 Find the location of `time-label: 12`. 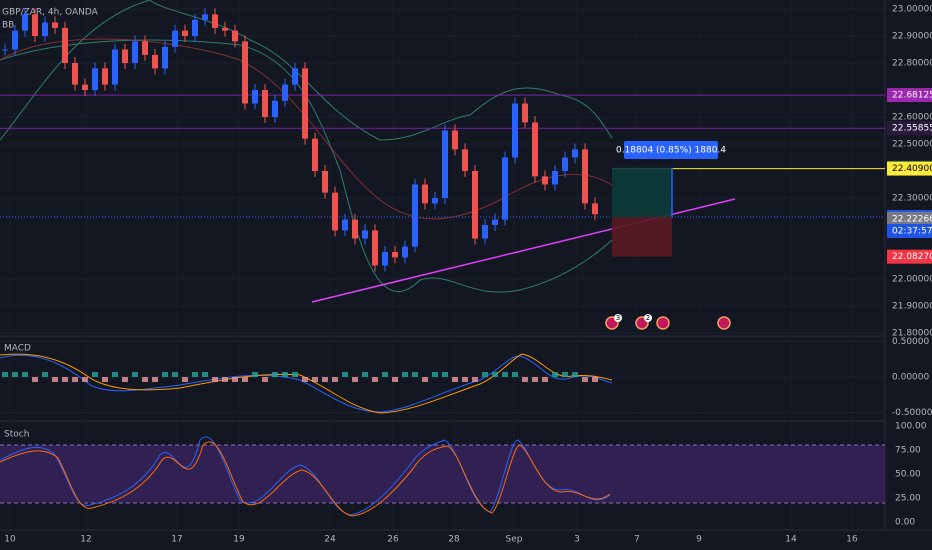

time-label: 12 is located at coordinates (85, 540).